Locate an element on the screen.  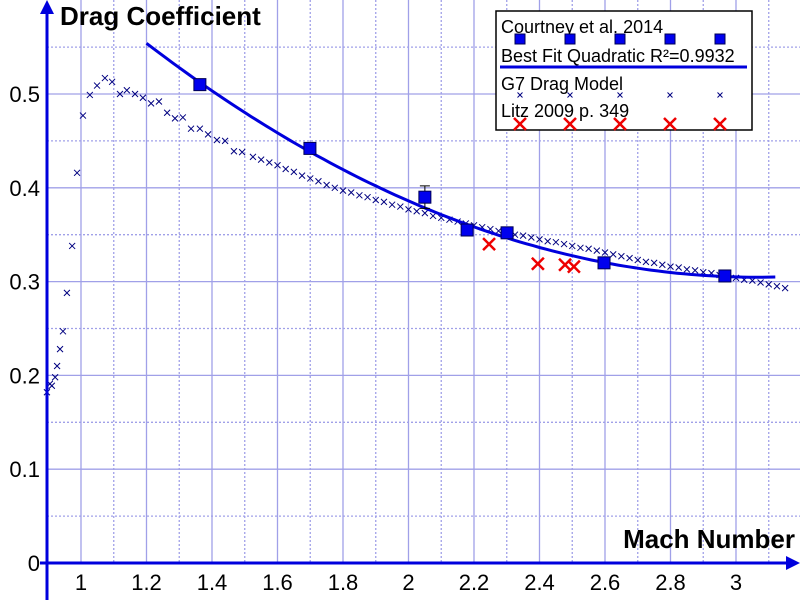
y-tick-label: 0.3 is located at coordinates (24, 282).